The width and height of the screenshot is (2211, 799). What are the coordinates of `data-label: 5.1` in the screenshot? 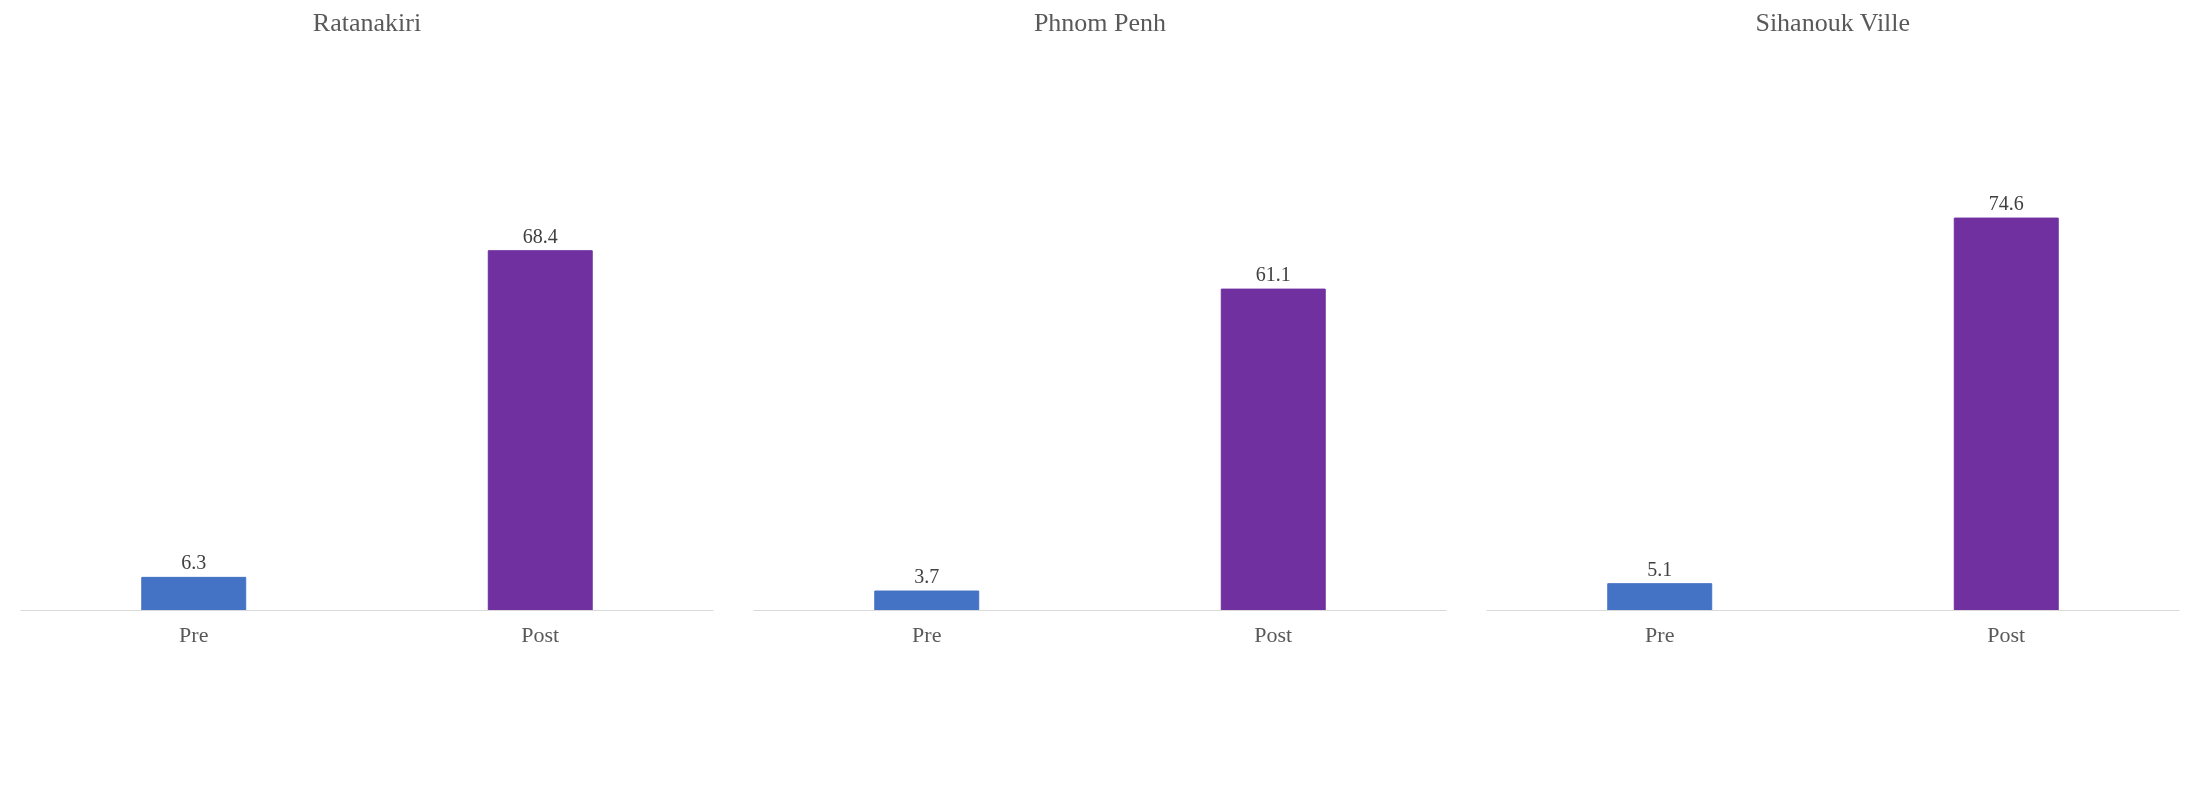 It's located at (1660, 568).